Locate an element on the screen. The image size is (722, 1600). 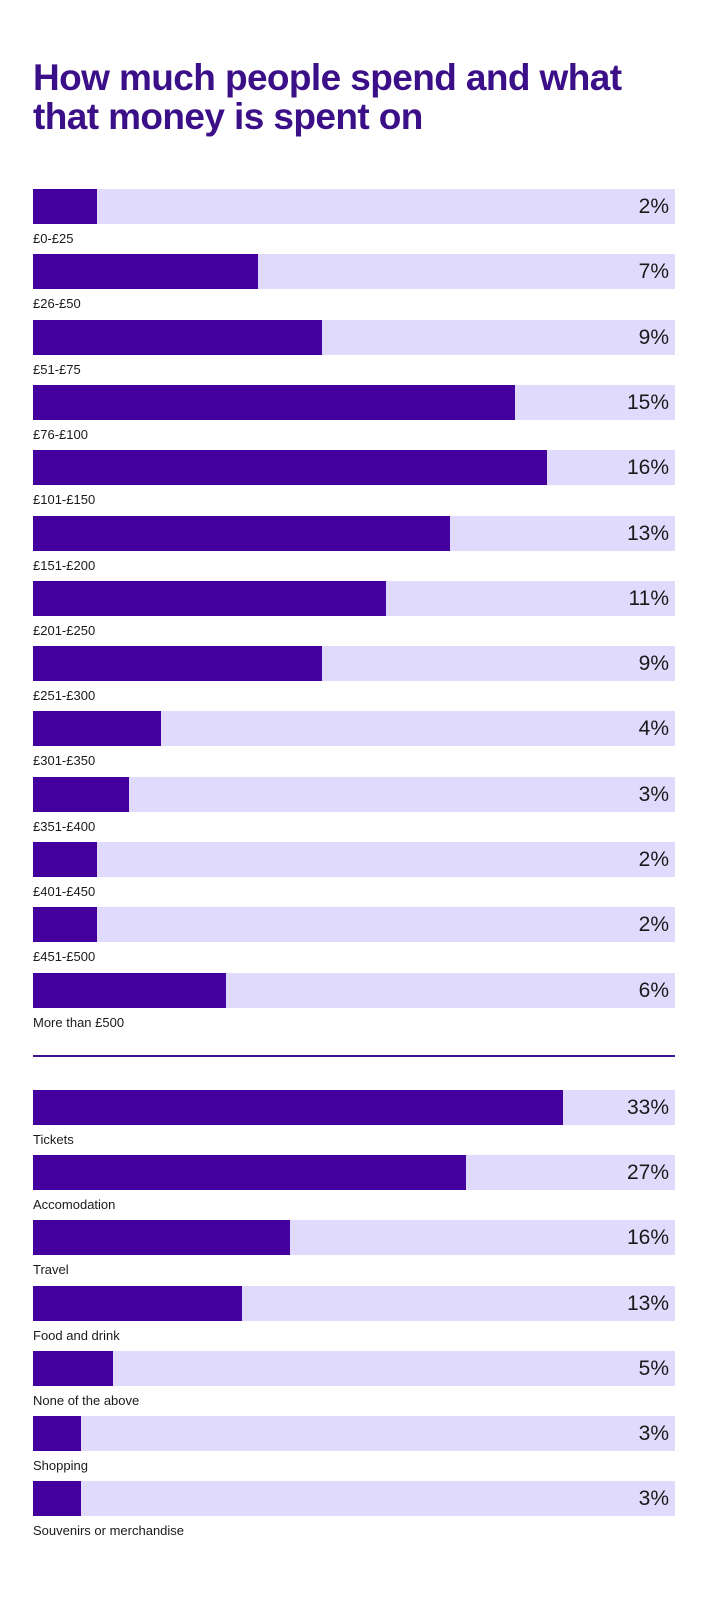
spend-range-row: 7% £26-£50 is located at coordinates (354, 286).